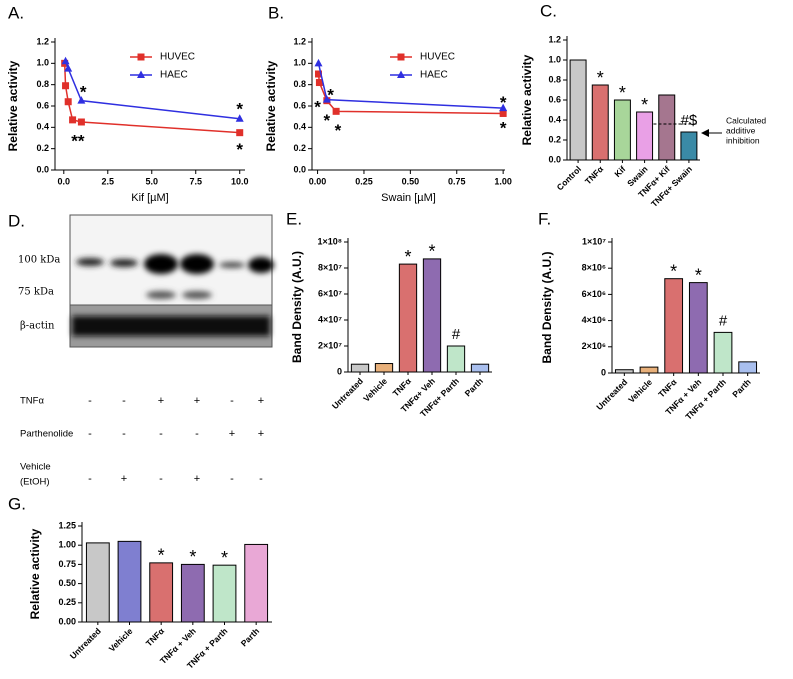  I want to click on condition-label: Vehicle, so click(35, 467).